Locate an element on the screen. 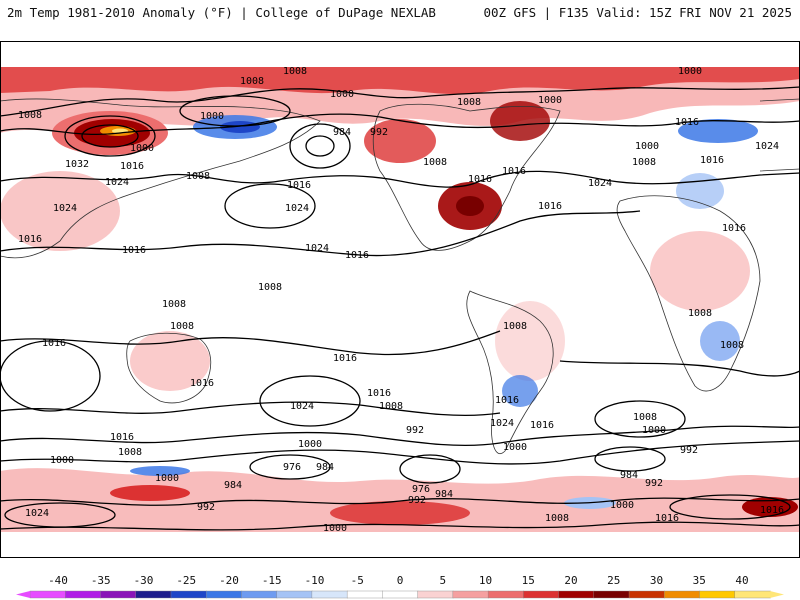  colorbar-max-arrow is located at coordinates (777, 594).